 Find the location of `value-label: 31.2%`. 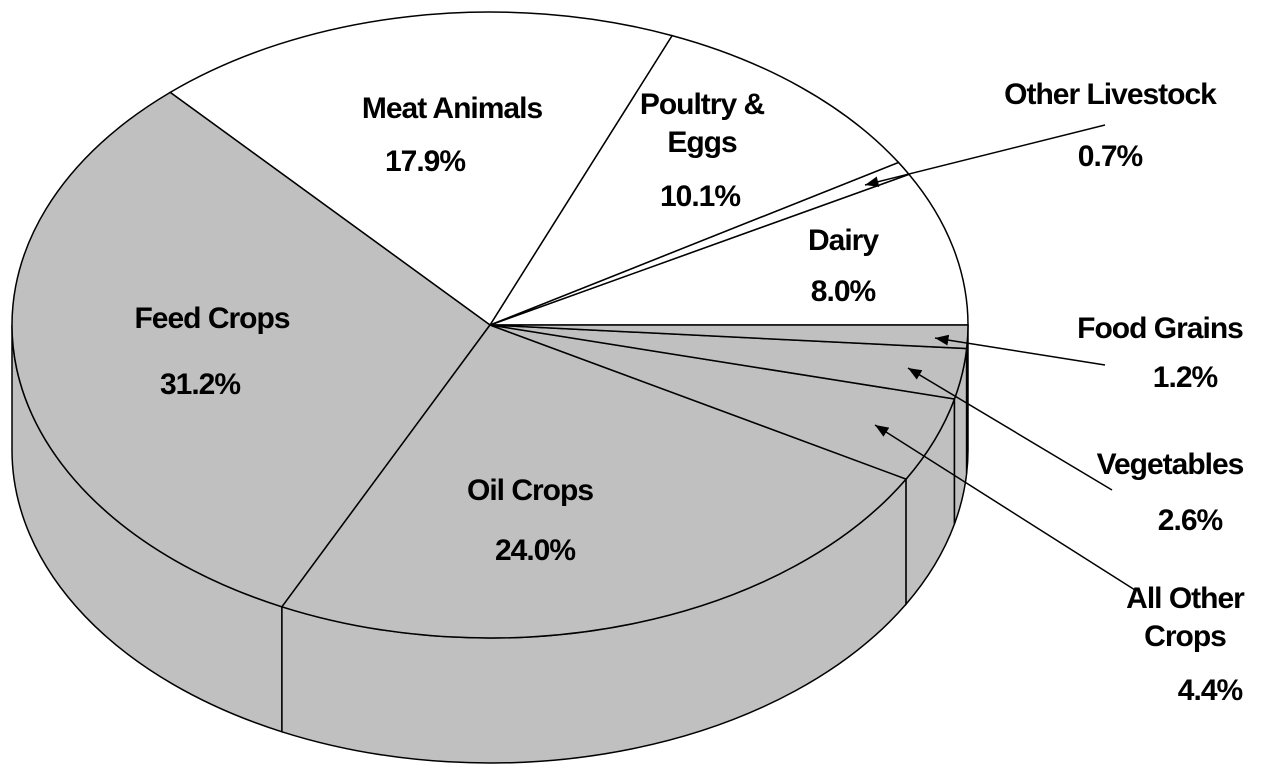

value-label: 31.2% is located at coordinates (200, 384).